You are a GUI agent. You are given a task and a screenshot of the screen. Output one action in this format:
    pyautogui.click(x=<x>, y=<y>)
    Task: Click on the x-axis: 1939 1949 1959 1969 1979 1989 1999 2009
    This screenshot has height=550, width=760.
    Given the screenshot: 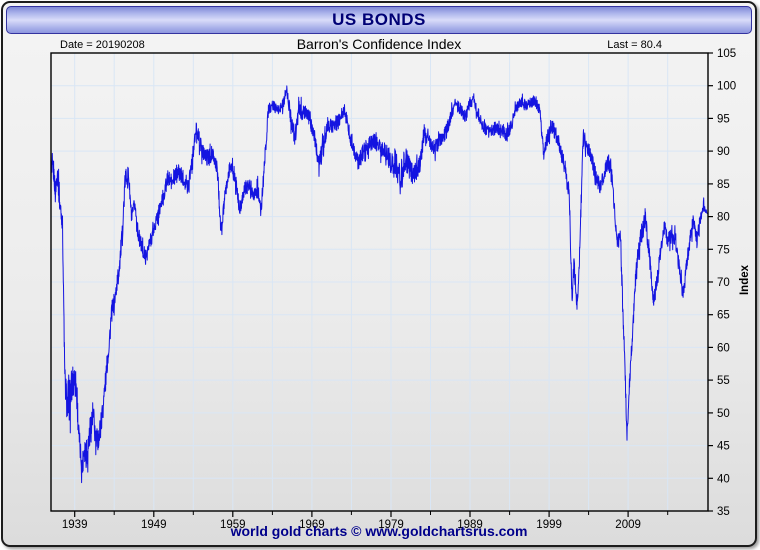 What is the action you would take?
    pyautogui.click(x=365, y=521)
    